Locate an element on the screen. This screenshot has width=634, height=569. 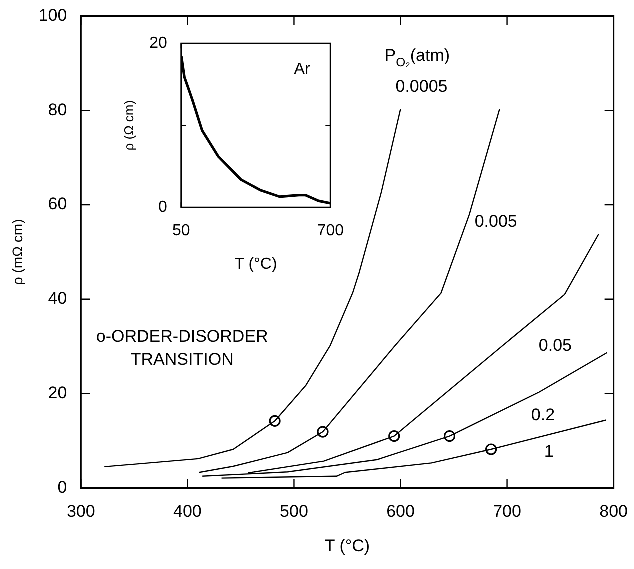
y-tick-label: 60 is located at coordinates (58, 204).